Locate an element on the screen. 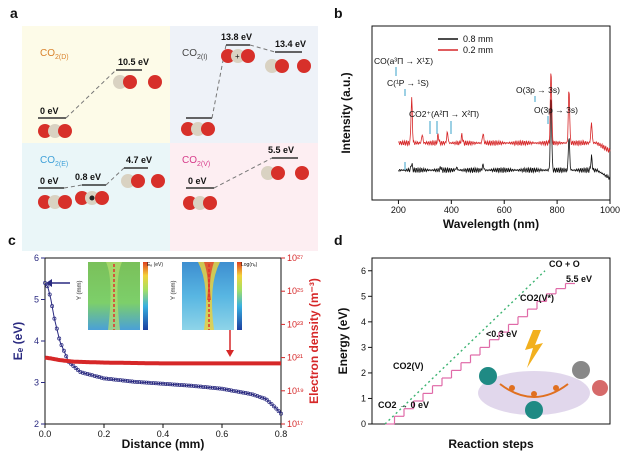 This screenshot has width=634, height=466. panel-d-ylabel: Energy (eV) is located at coordinates (343, 341).